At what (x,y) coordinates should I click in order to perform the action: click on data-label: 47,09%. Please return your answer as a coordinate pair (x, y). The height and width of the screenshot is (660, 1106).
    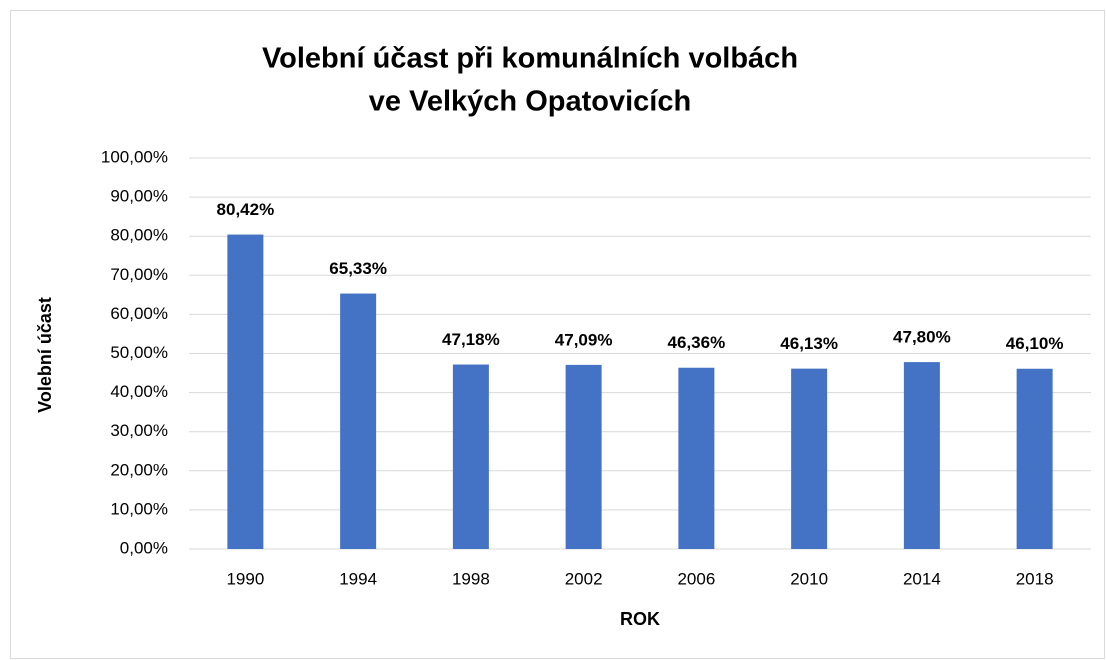
    Looking at the image, I should click on (584, 339).